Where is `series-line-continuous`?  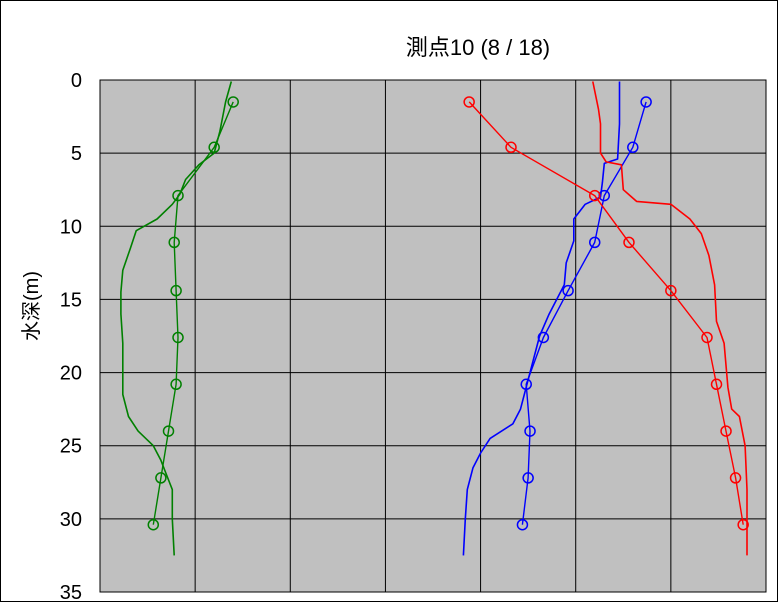
series-line-continuous is located at coordinates (176, 318).